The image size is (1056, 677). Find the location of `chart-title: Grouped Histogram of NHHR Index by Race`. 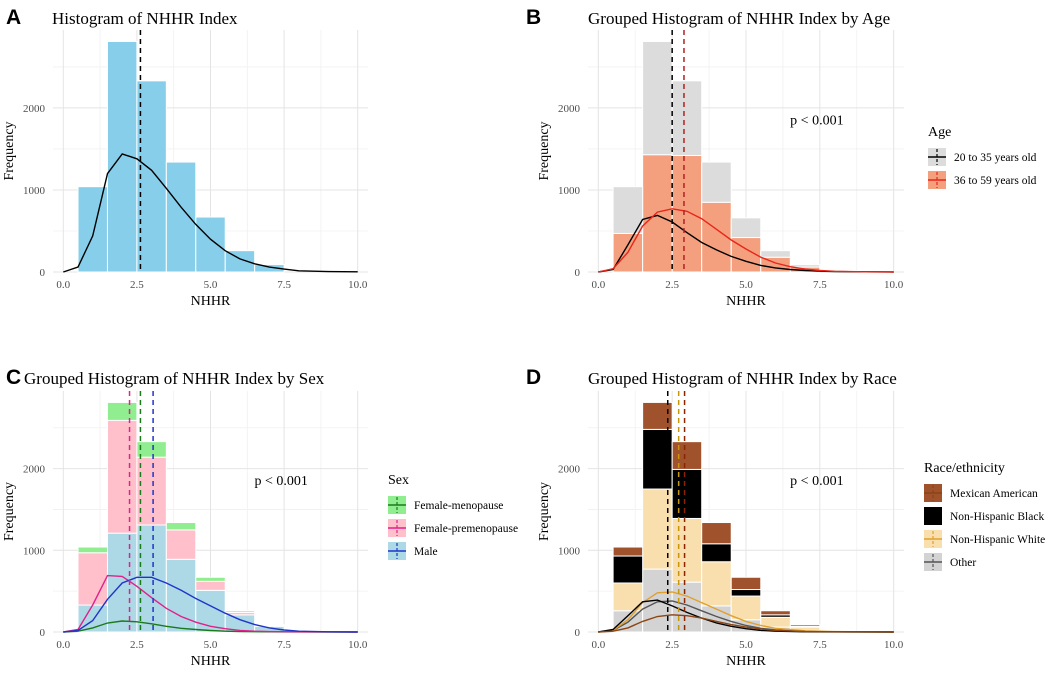

chart-title: Grouped Histogram of NHHR Index by Race is located at coordinates (742, 378).